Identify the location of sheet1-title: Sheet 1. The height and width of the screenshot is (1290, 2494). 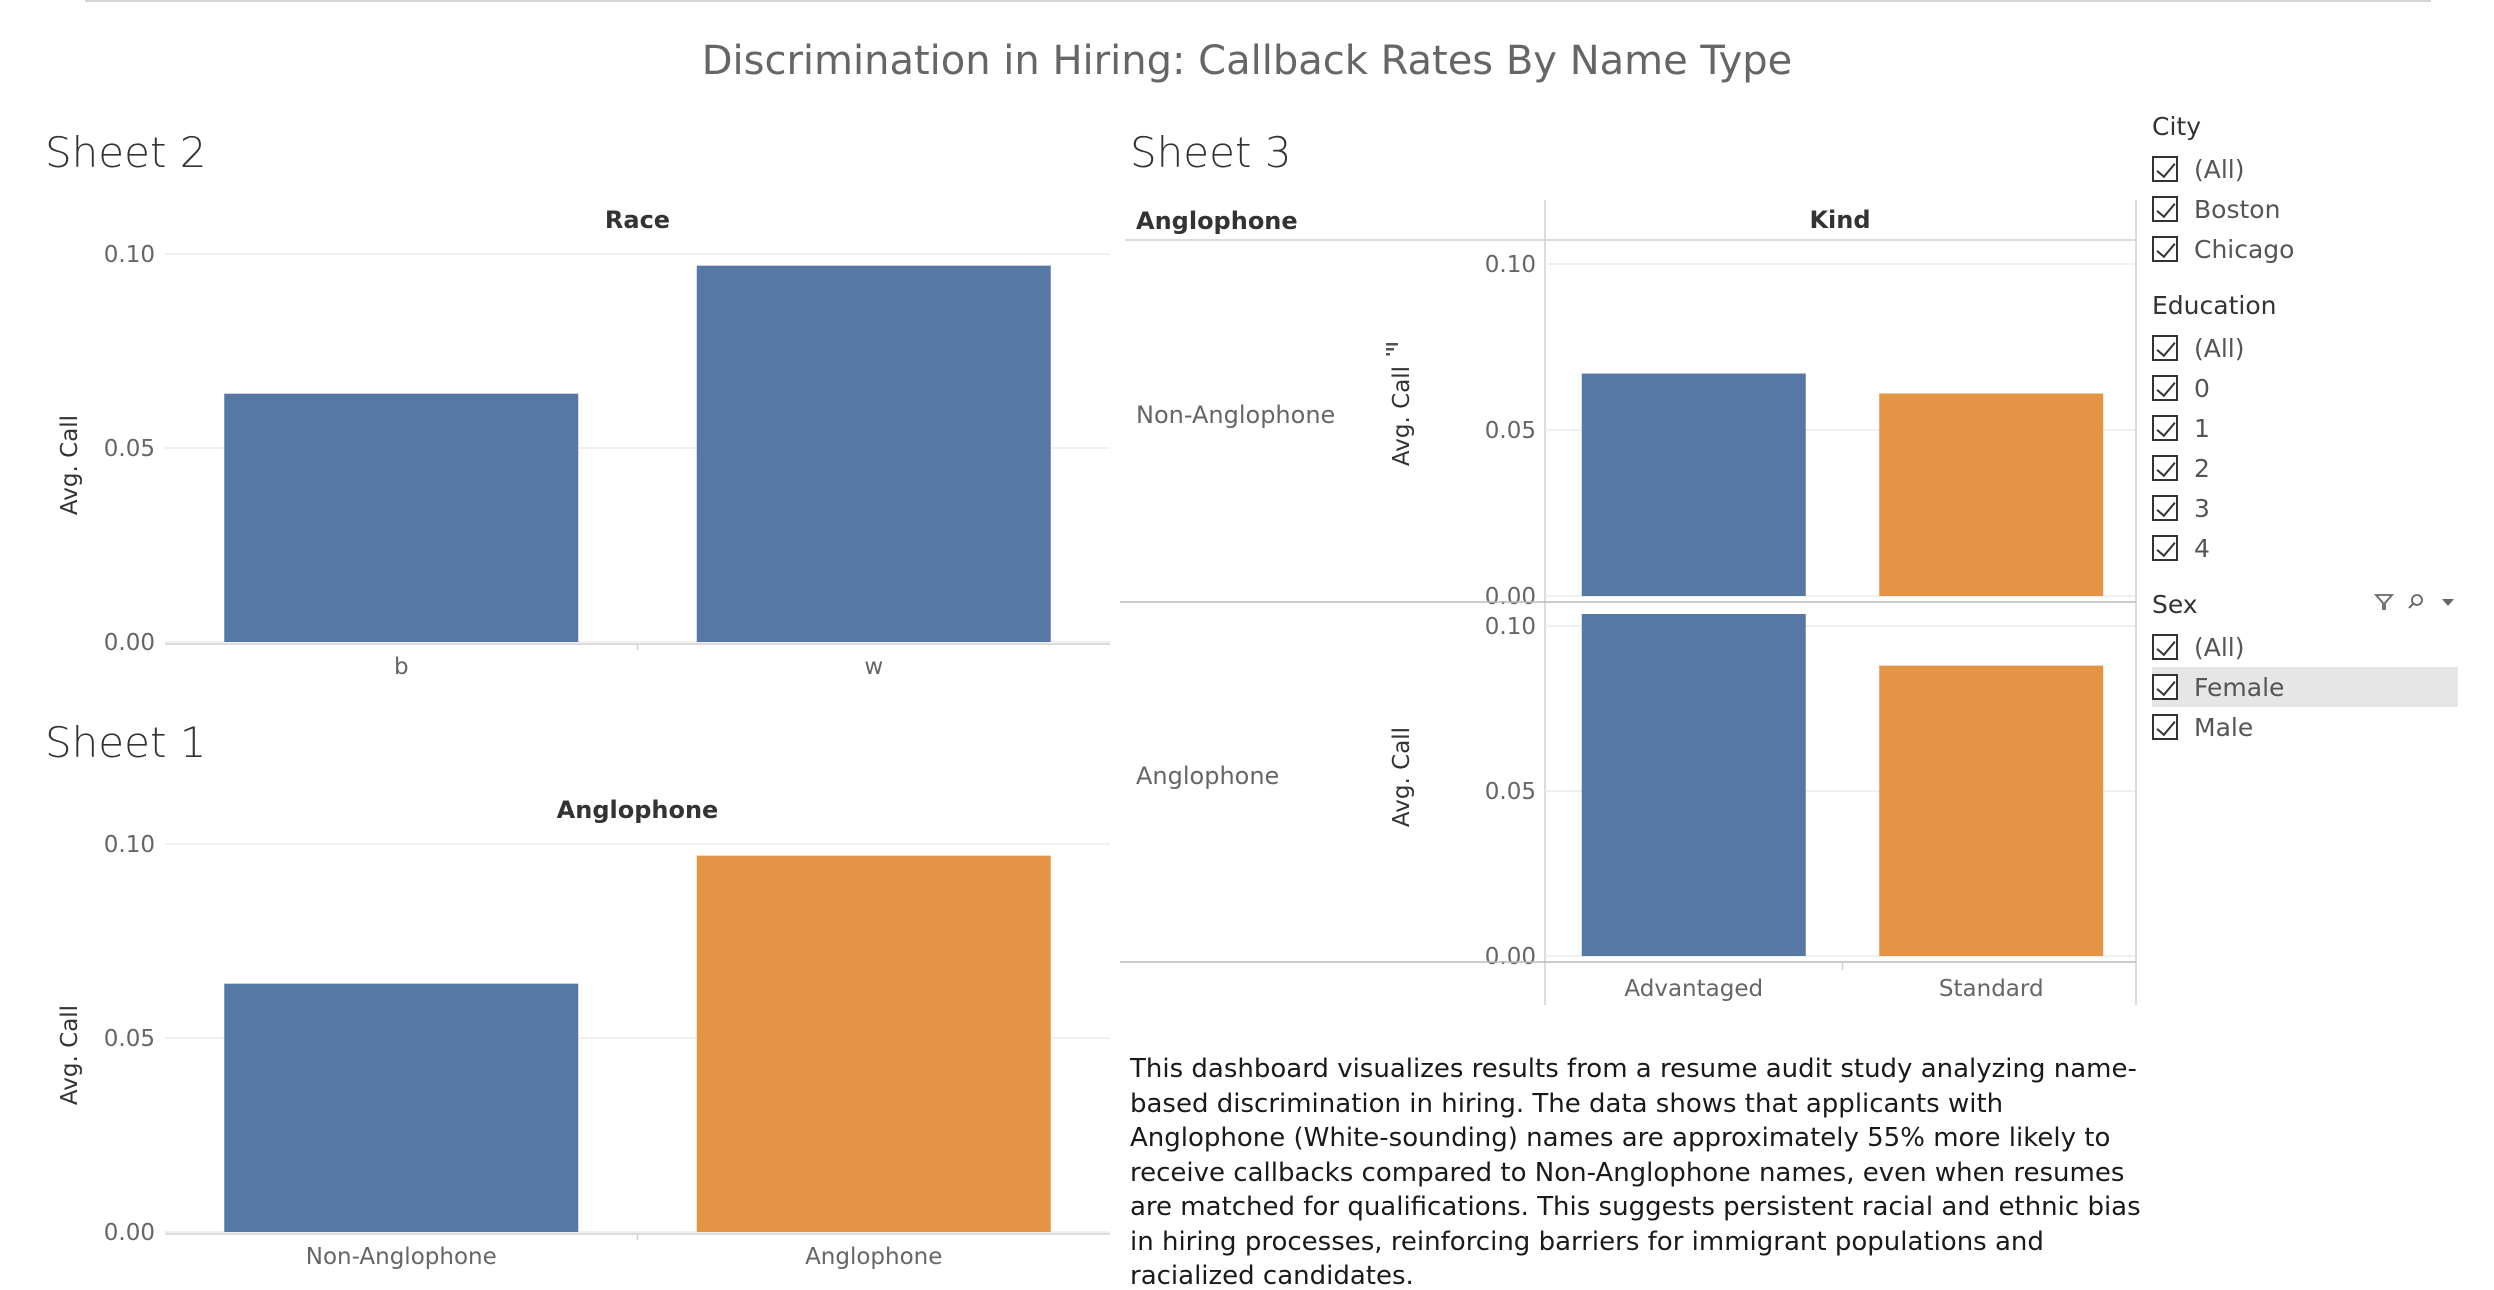
(126, 742).